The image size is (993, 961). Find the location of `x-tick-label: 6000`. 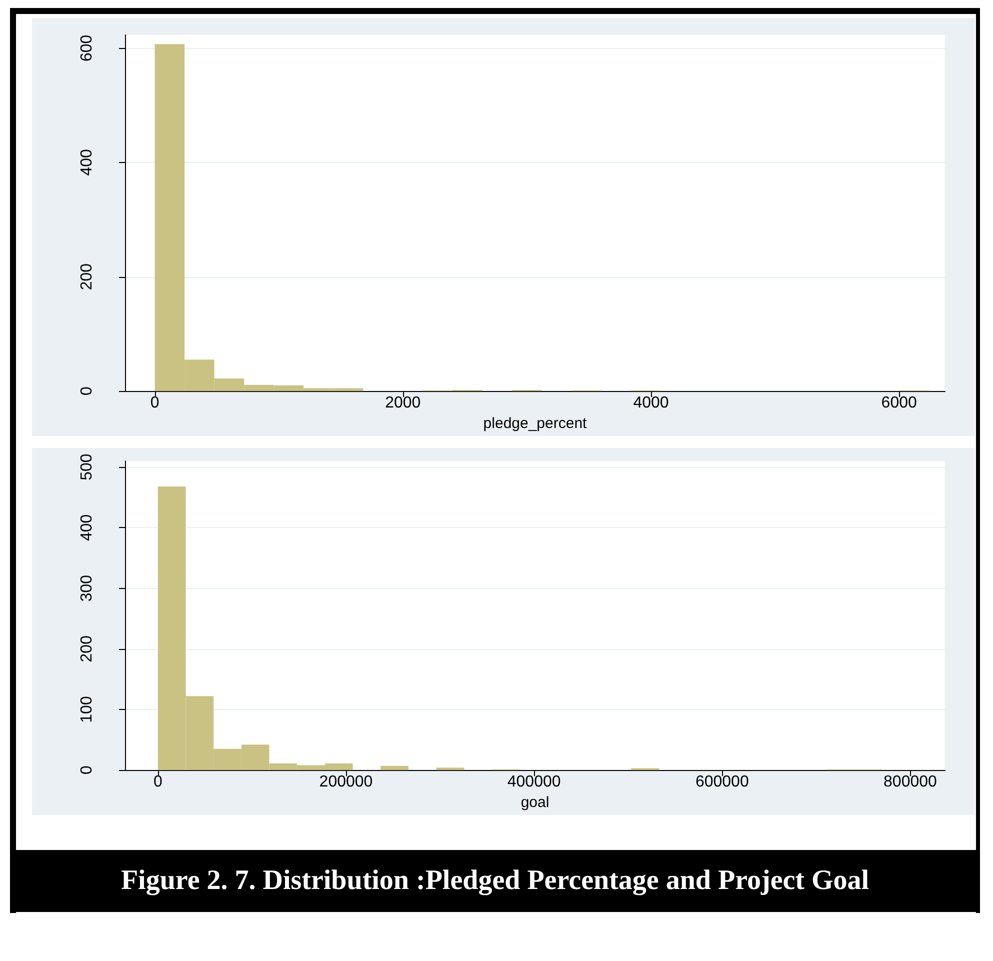

x-tick-label: 6000 is located at coordinates (899, 403).